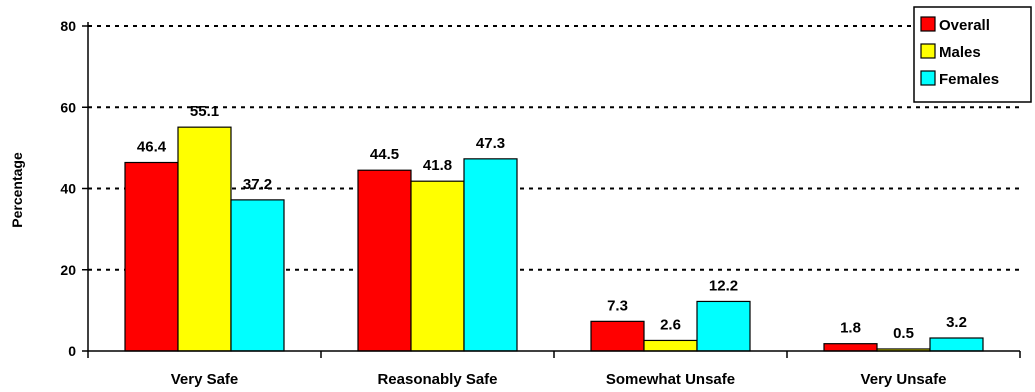 The image size is (1035, 392). I want to click on data-label: 47.3, so click(490, 143).